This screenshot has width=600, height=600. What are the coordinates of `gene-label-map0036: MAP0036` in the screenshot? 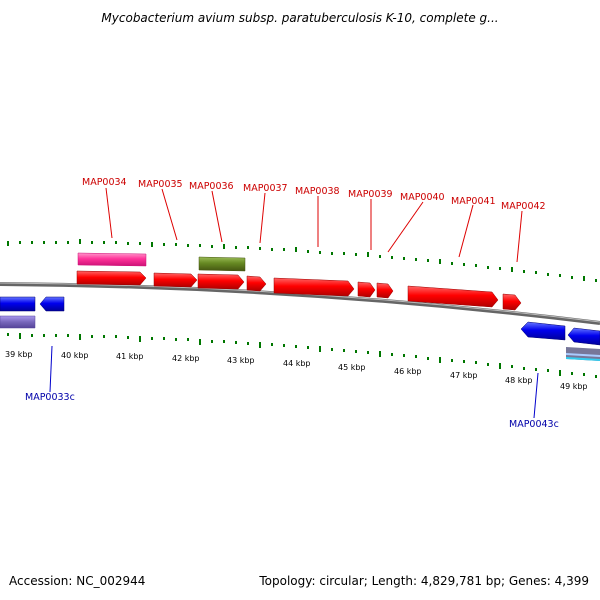 It's located at (211, 186).